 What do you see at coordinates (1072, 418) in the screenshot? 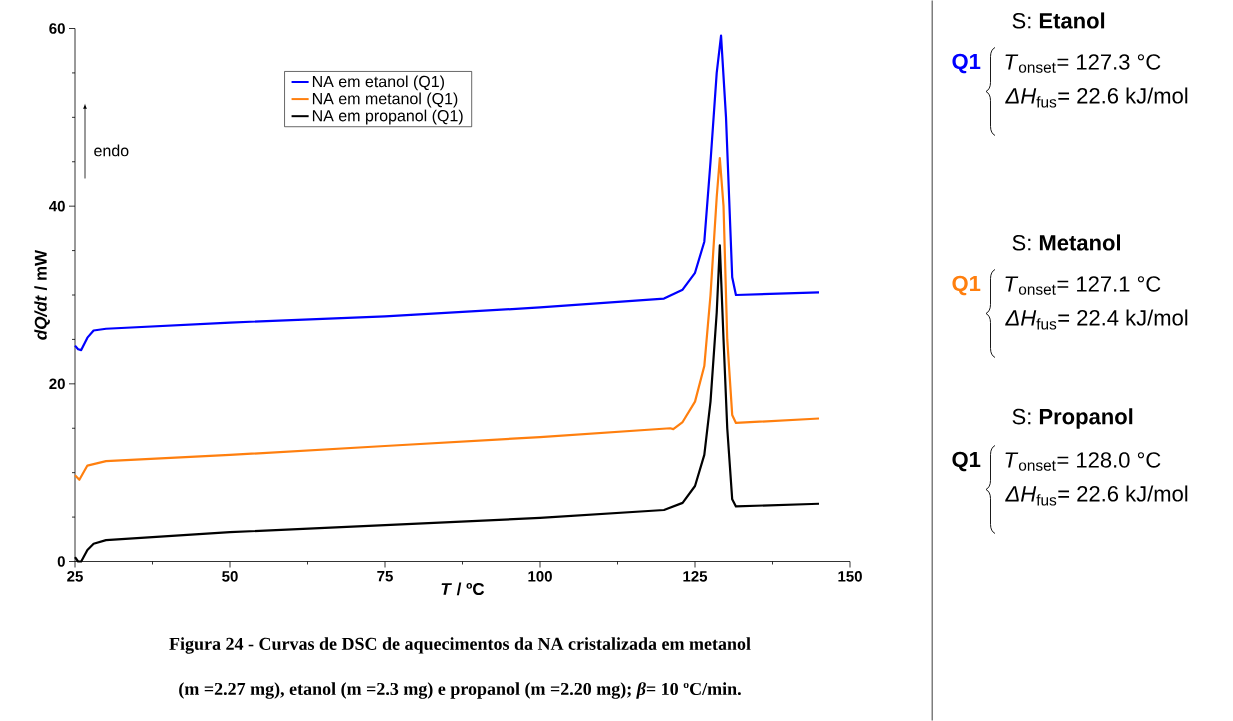
I see `text: S: Propanol` at bounding box center [1072, 418].